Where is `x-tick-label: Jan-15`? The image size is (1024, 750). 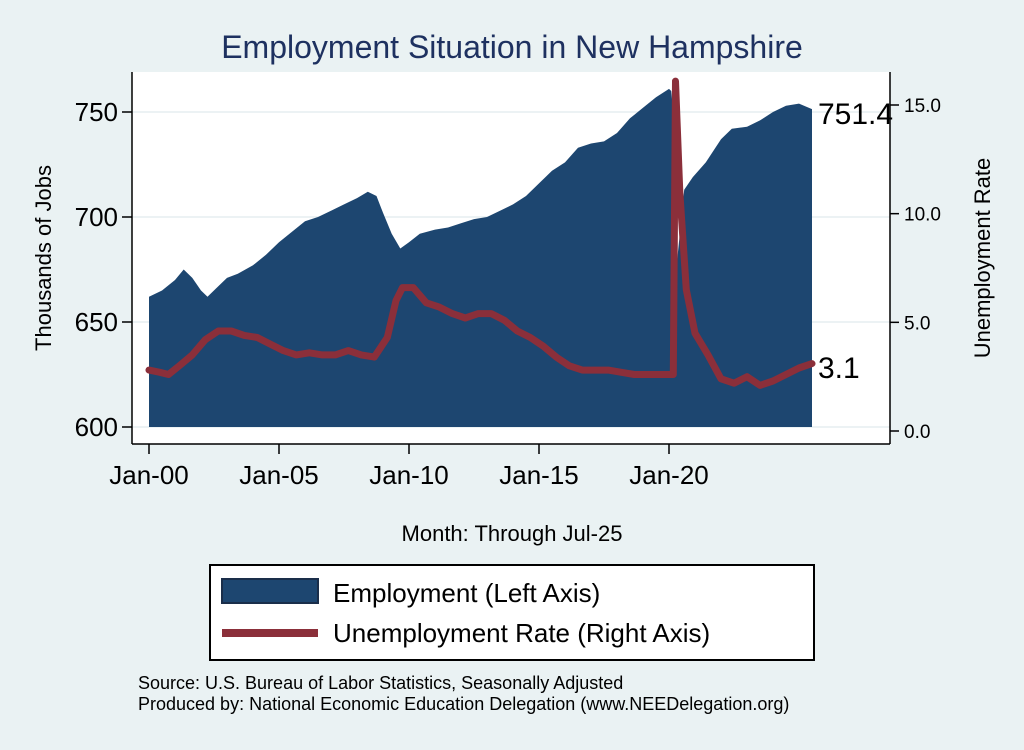
x-tick-label: Jan-15 is located at coordinates (539, 475).